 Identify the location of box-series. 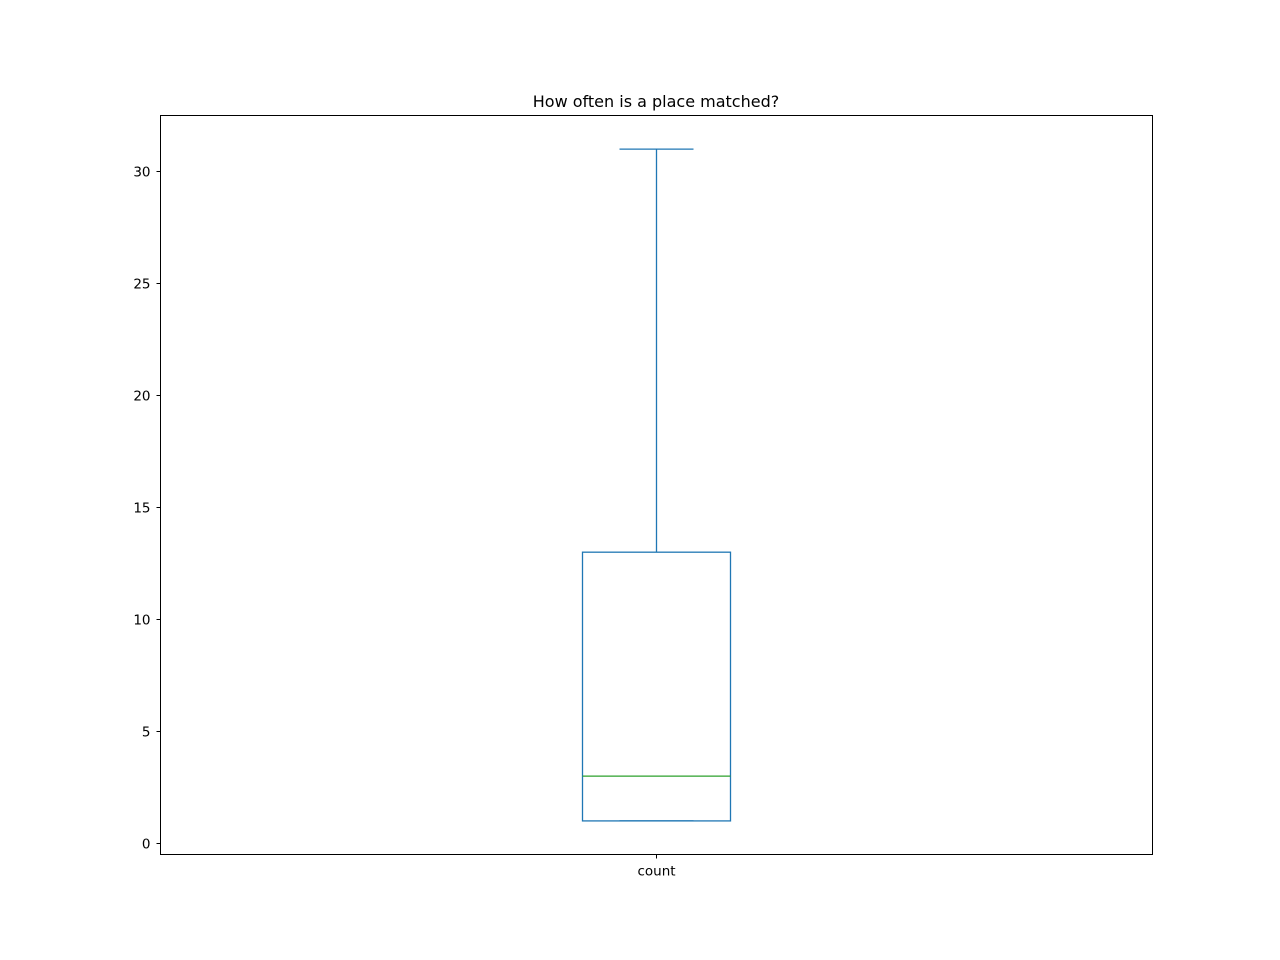
(656, 485).